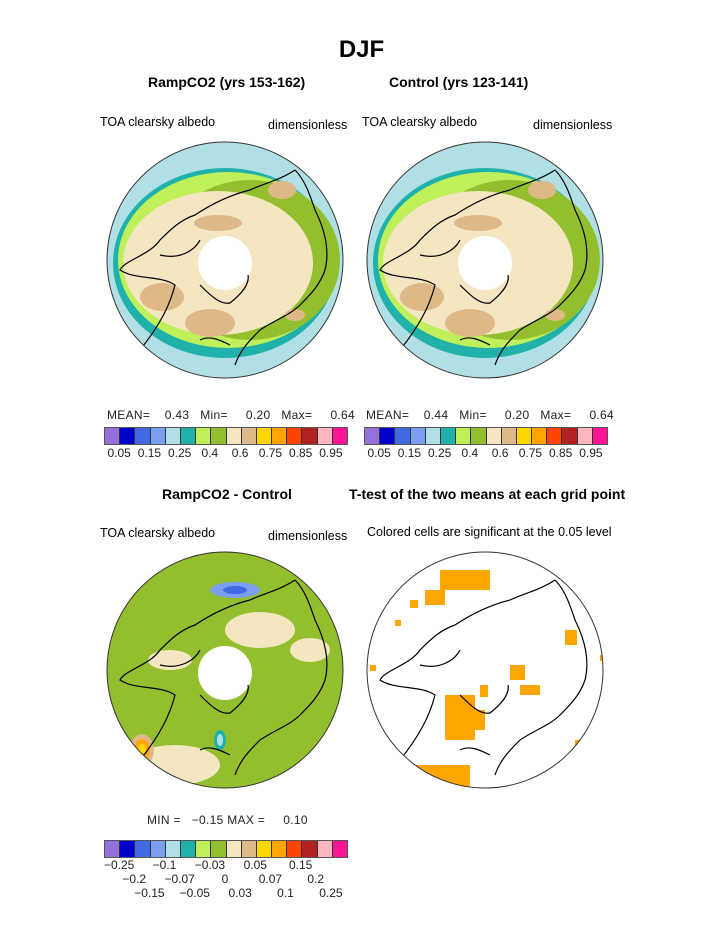 The image size is (723, 935). What do you see at coordinates (210, 865) in the screenshot?
I see `colorbar-tick-label: −0.03` at bounding box center [210, 865].